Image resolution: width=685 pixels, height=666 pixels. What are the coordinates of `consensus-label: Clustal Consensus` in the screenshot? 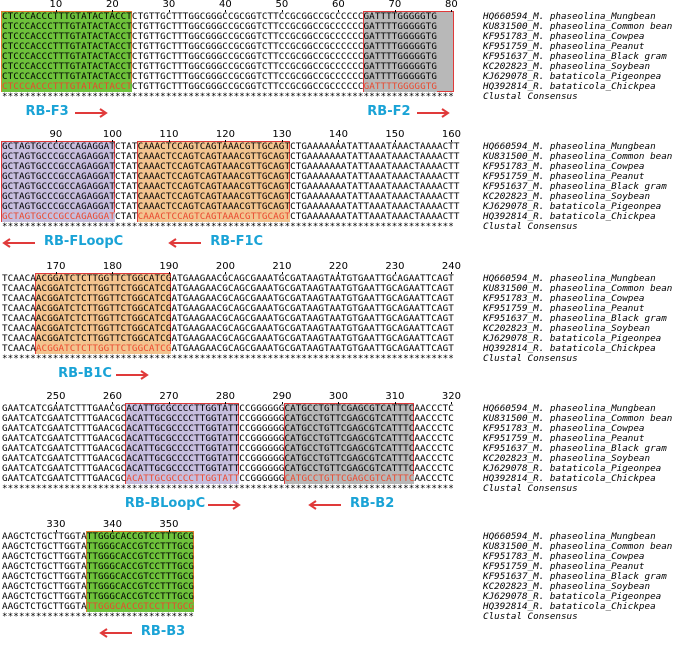 It's located at (530, 226).